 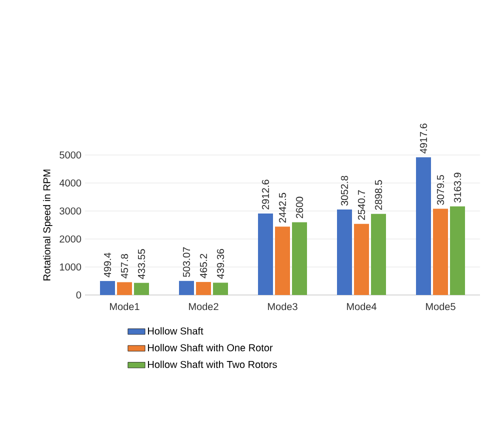 What do you see at coordinates (71, 211) in the screenshot?
I see `y-tick-label: 3000` at bounding box center [71, 211].